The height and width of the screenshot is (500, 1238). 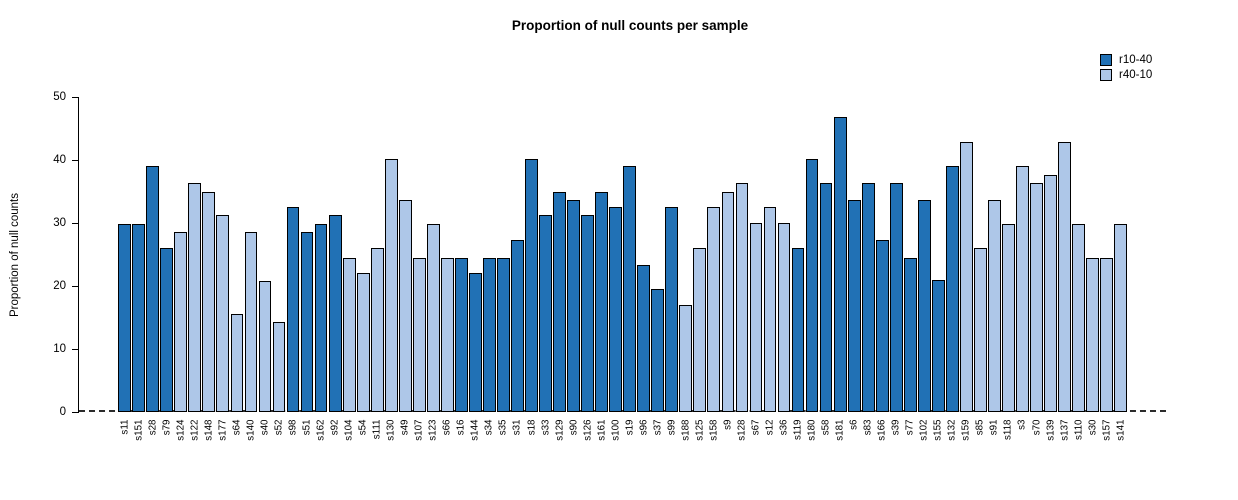 I want to click on bar-s6, so click(x=854, y=305).